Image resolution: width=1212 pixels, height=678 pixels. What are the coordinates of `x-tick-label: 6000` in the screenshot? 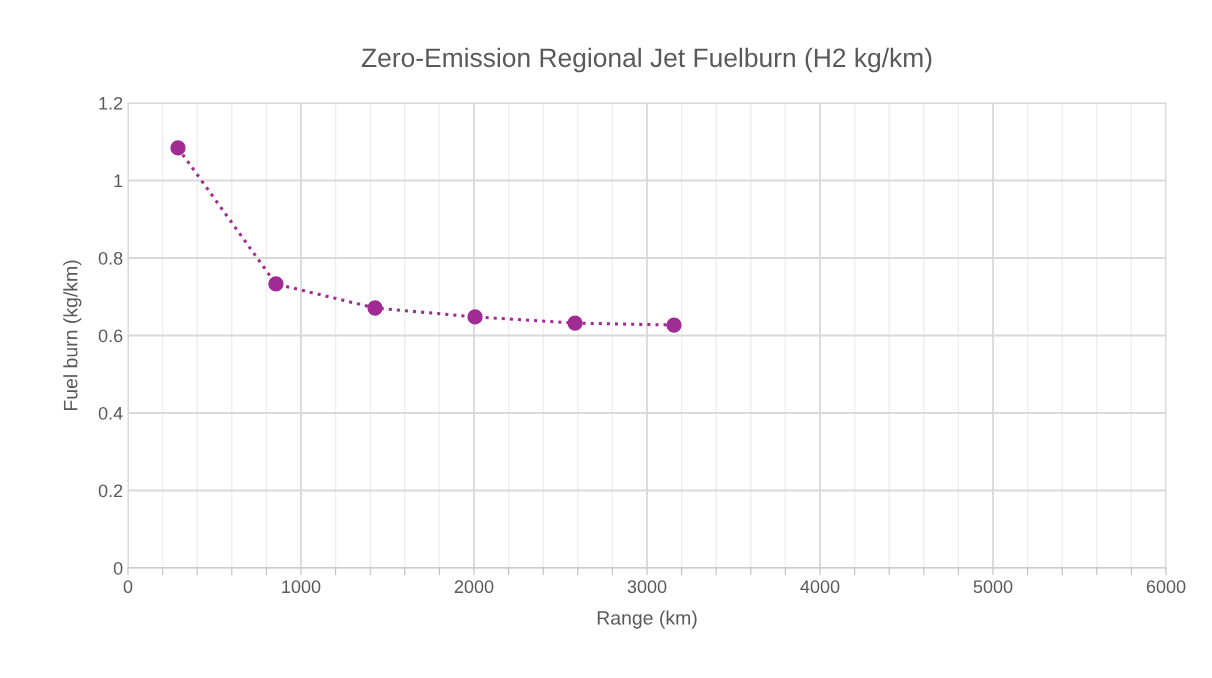 It's located at (1166, 587).